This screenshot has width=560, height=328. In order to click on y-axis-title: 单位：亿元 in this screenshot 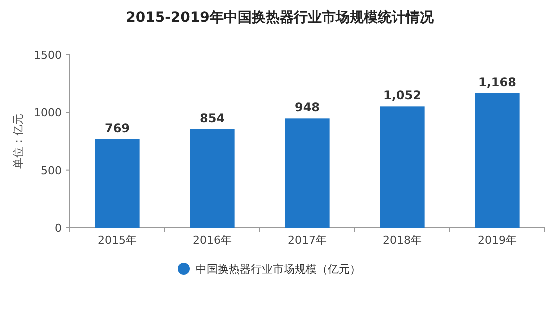, I will do `click(18, 141)`.